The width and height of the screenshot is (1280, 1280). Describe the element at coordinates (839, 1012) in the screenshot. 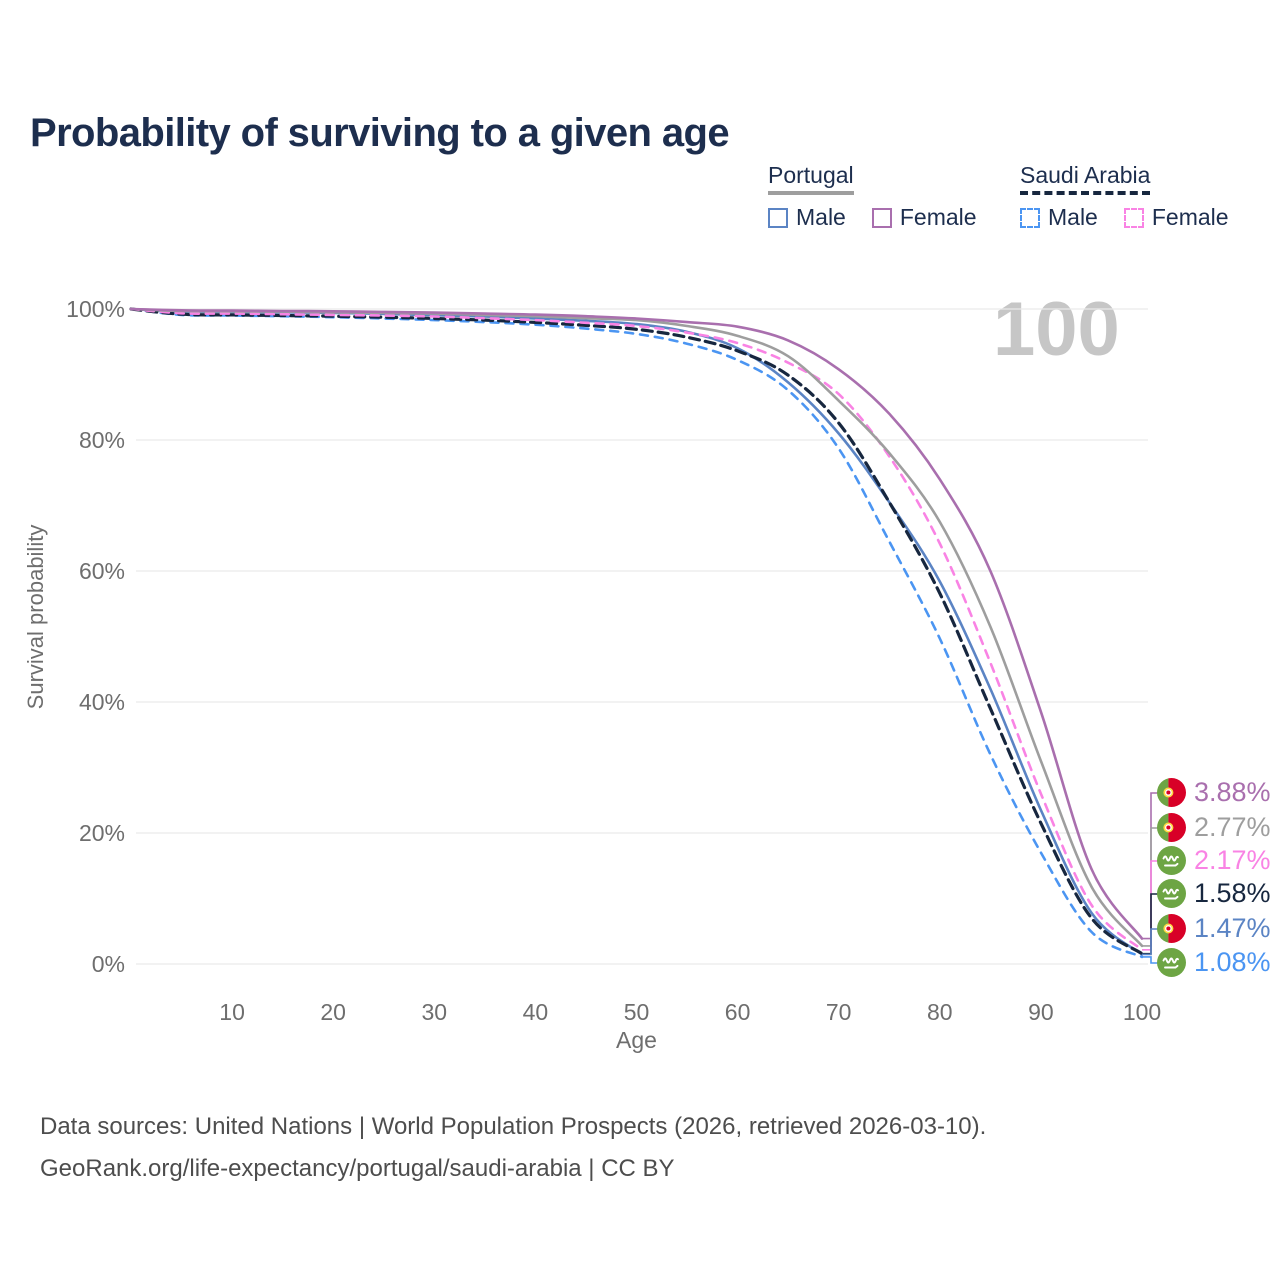

I see `x-tick-label-70: 70` at that location.